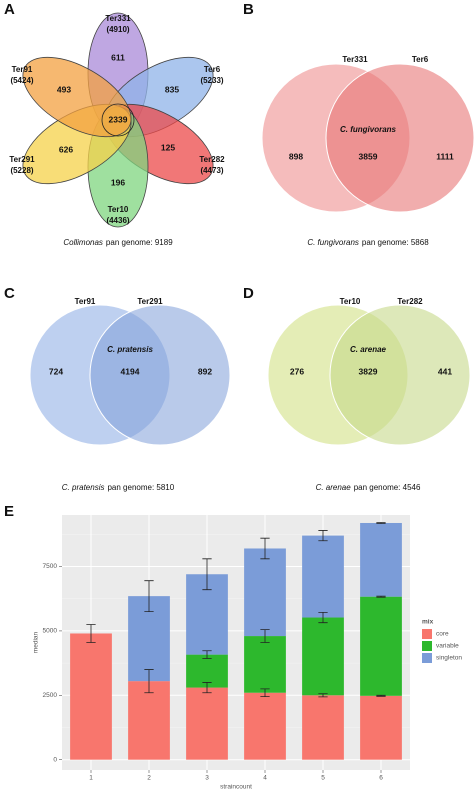 This screenshot has width=474, height=791. What do you see at coordinates (50, 695) in the screenshot?
I see `y-tick-label: 2500` at bounding box center [50, 695].